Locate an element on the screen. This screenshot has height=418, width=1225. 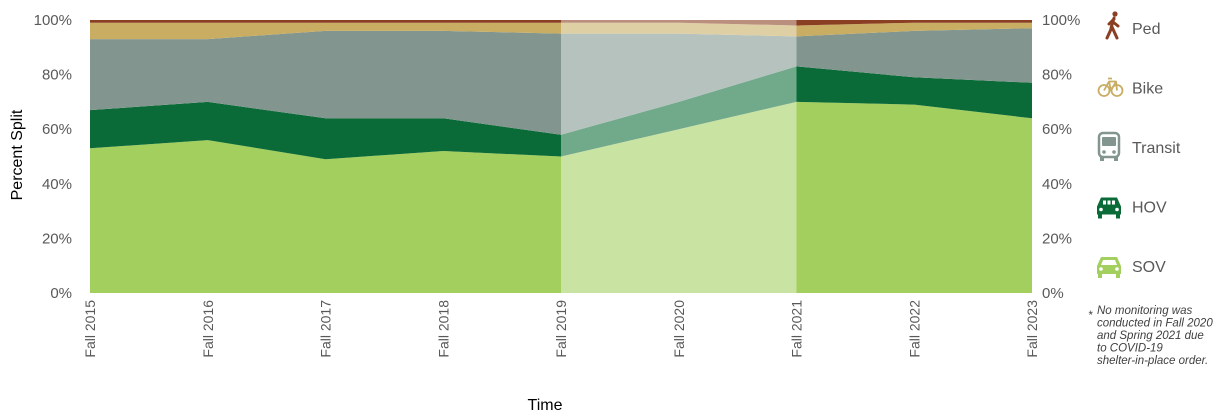
left-y-axis: 0% 20% 40% 60% 80% 100% is located at coordinates (53, 157).